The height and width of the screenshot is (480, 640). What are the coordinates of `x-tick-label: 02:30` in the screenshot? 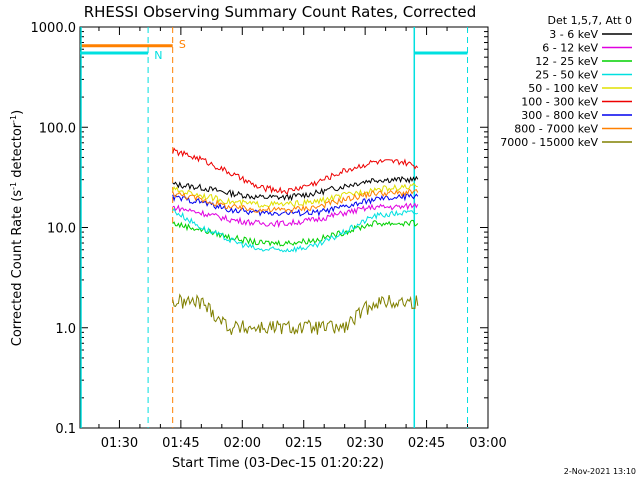 It's located at (364, 443).